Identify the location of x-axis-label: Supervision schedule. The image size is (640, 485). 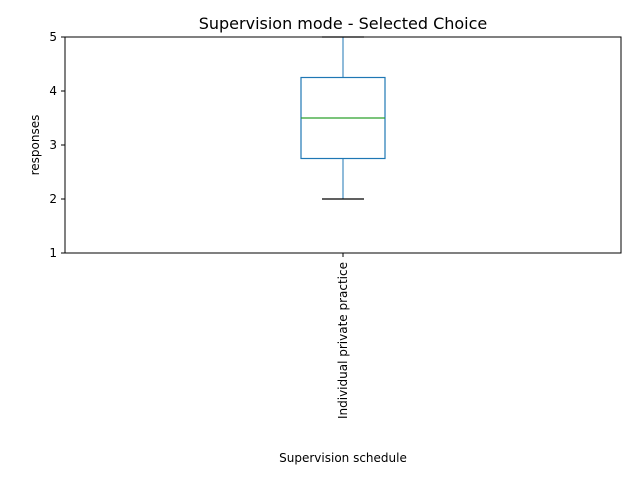
(343, 458).